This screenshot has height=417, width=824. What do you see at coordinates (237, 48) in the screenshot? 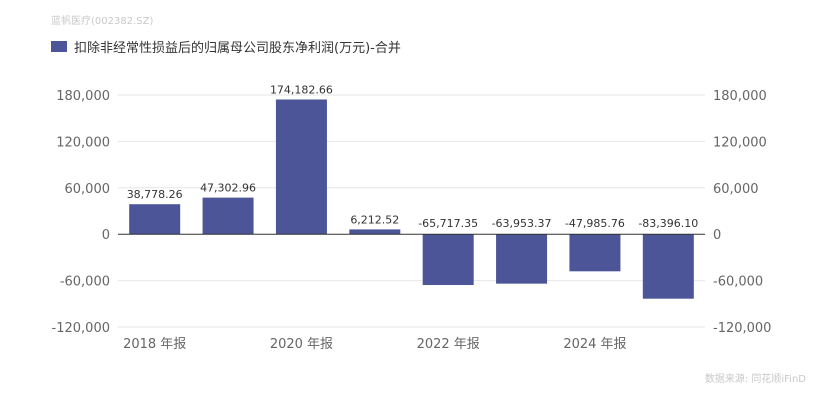
I see `legend-label: 扣除非经常性损益后的归属母公司股东净利润(万元)-合并` at bounding box center [237, 48].